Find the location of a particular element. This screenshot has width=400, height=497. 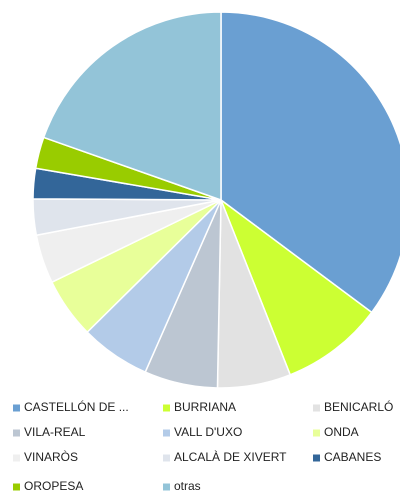

legend-label: OROPESA is located at coordinates (53, 486).